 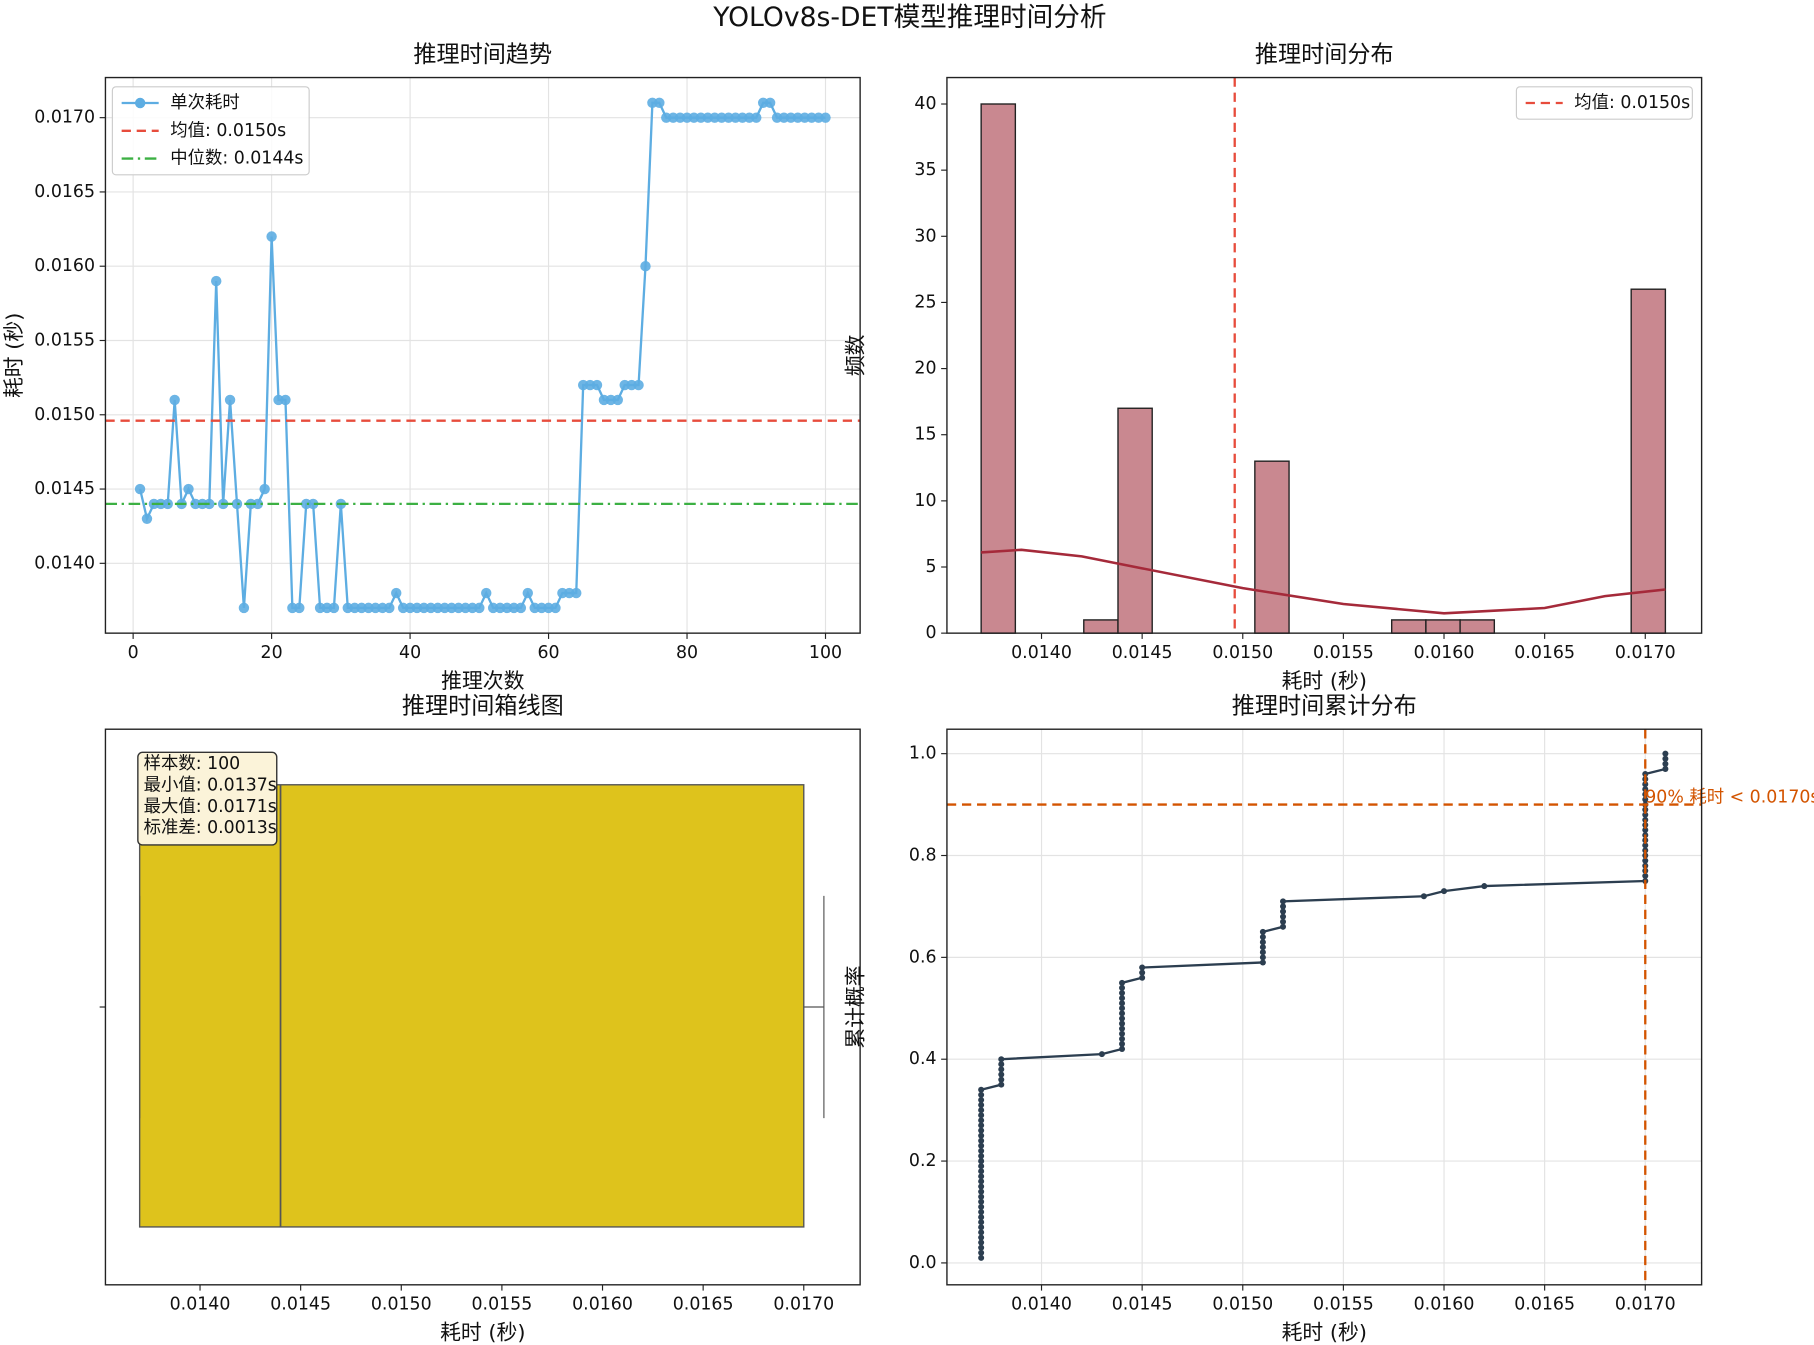 I want to click on stats-box, so click(x=207, y=798).